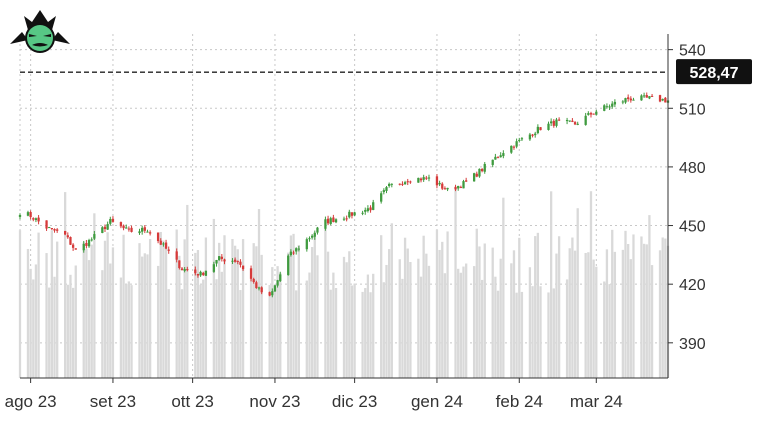 The width and height of the screenshot is (768, 448). What do you see at coordinates (354, 401) in the screenshot?
I see `x-tick-label: dic 23` at bounding box center [354, 401].